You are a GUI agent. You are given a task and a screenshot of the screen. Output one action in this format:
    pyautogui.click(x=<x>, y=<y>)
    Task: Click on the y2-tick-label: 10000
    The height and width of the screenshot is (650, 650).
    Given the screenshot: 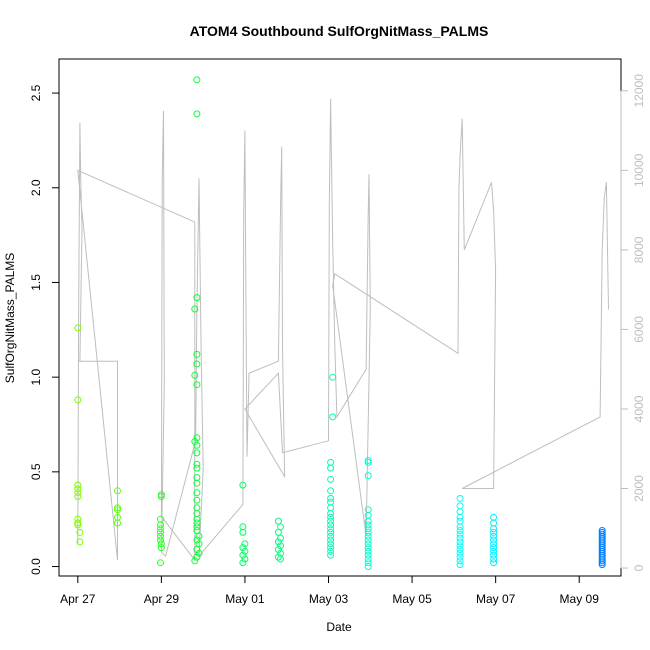 What is the action you would take?
    pyautogui.click(x=639, y=170)
    